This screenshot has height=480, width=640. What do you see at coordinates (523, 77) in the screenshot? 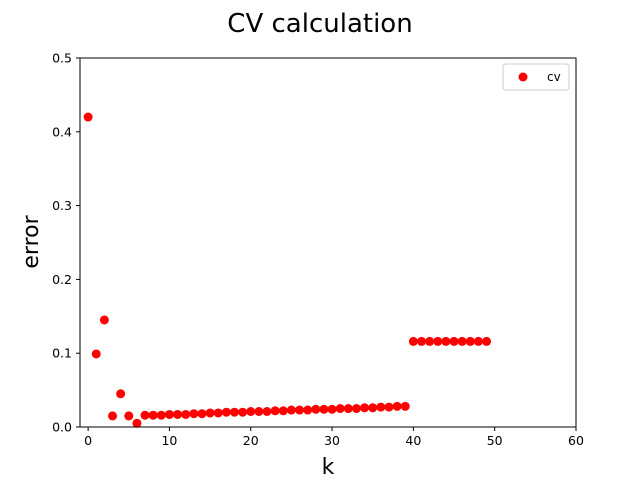
I see `legend-marker-cv` at bounding box center [523, 77].